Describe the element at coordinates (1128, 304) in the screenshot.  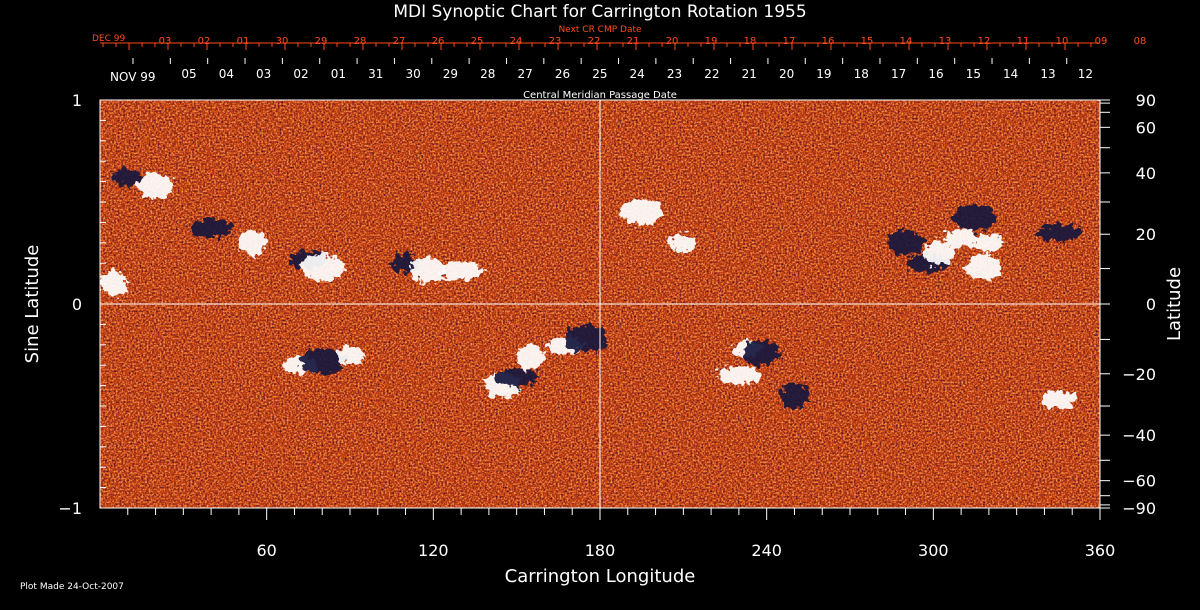
I see `right-y-axis-ticks: 90 60 40 20 0 −20 −40 −60 −90` at that location.